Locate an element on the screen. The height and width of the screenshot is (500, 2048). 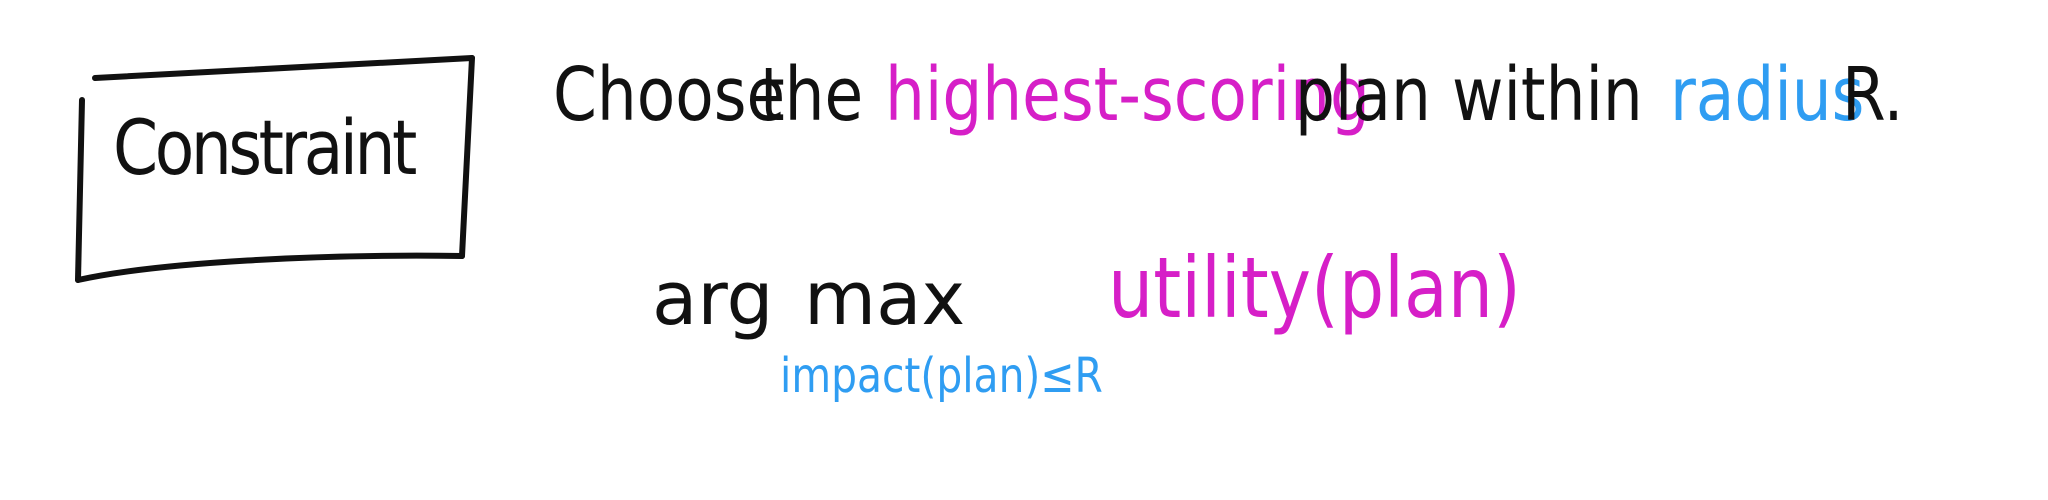
sentence-word-the: the is located at coordinates (812, 95).